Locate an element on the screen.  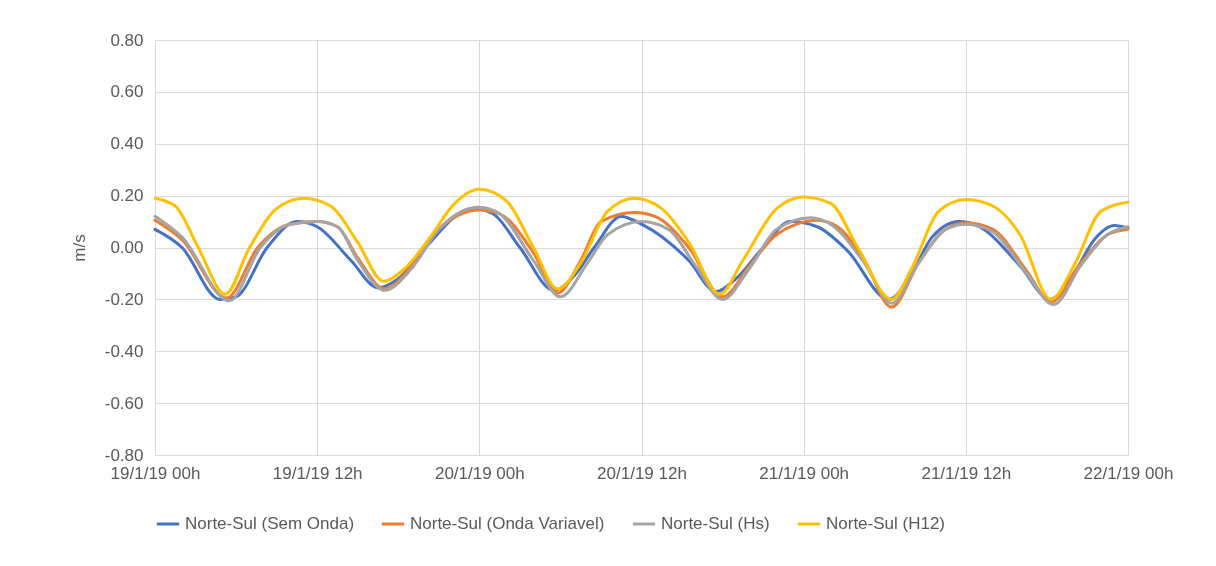
y-tick-label: -0.60 is located at coordinates (124, 403).